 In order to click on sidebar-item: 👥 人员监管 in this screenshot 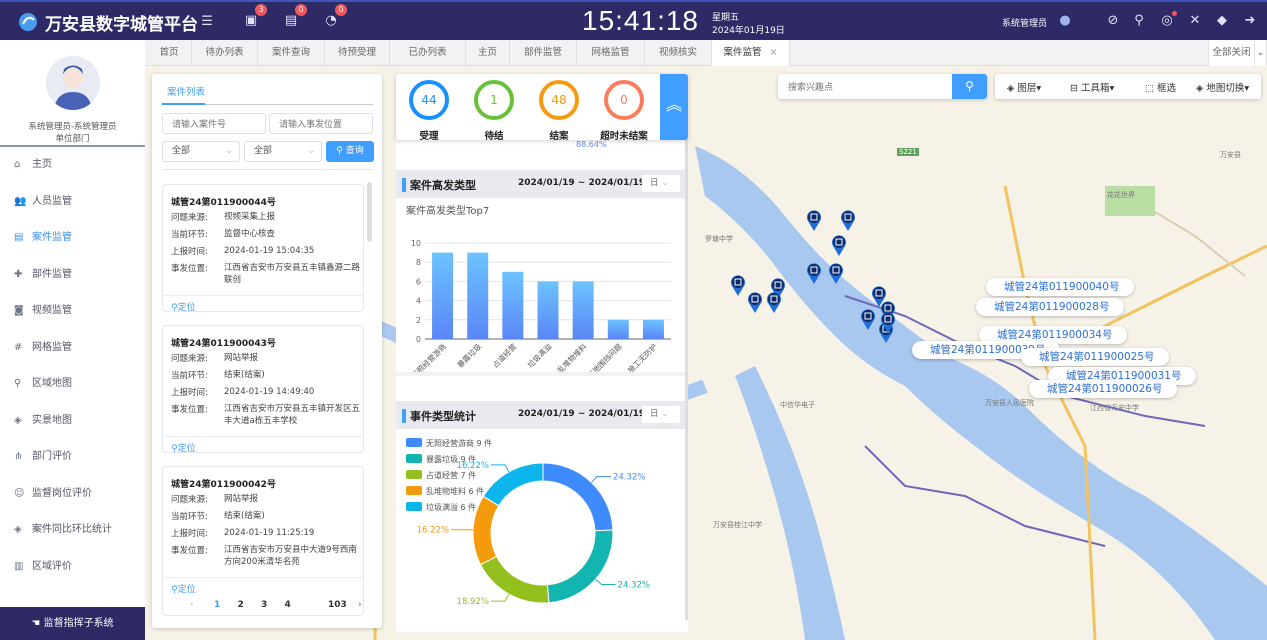, I will do `click(72, 202)`.